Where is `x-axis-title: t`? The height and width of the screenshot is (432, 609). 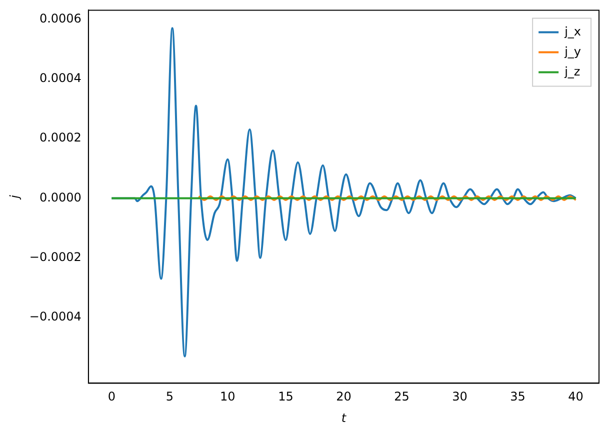 x-axis-title: t is located at coordinates (344, 417).